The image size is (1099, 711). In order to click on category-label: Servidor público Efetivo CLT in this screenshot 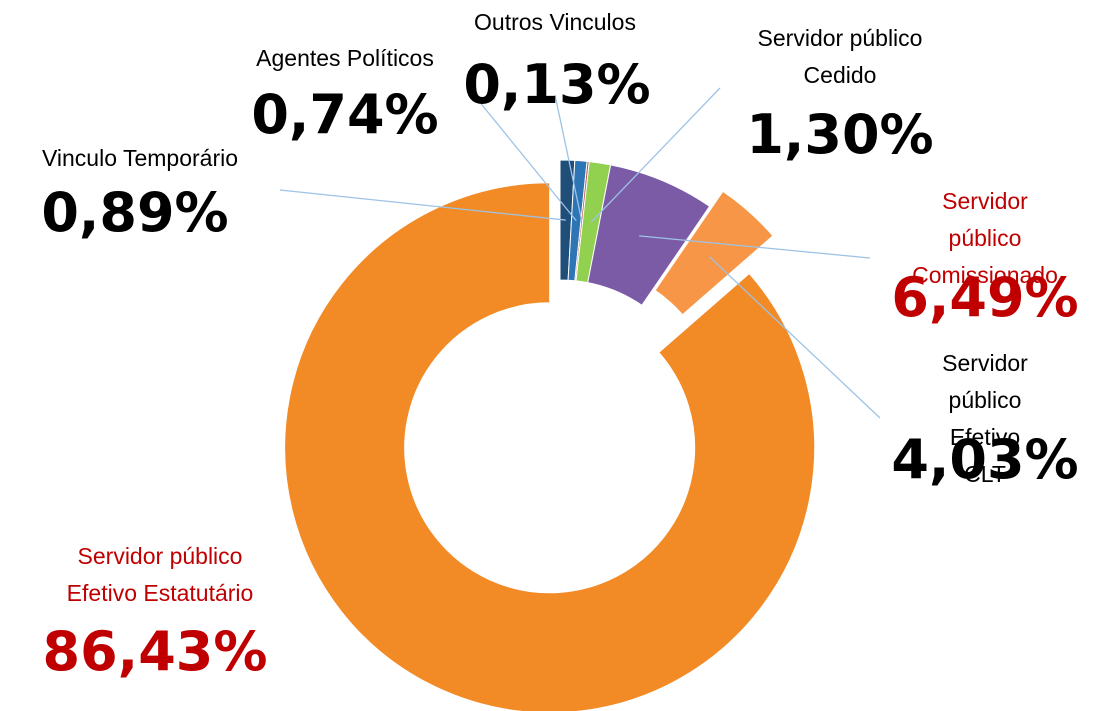, I will do `click(985, 418)`.